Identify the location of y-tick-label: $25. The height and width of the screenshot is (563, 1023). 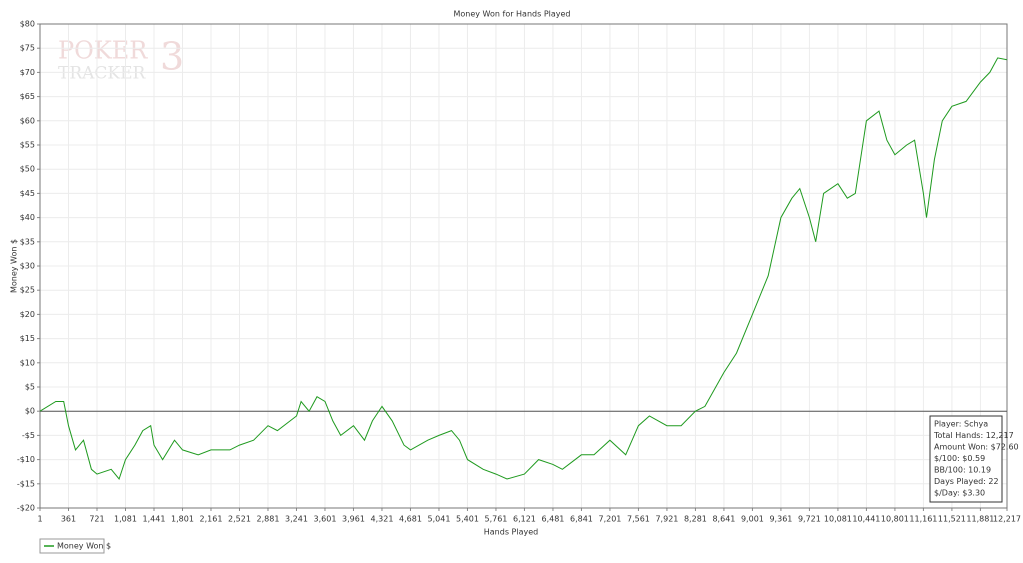
(27, 290).